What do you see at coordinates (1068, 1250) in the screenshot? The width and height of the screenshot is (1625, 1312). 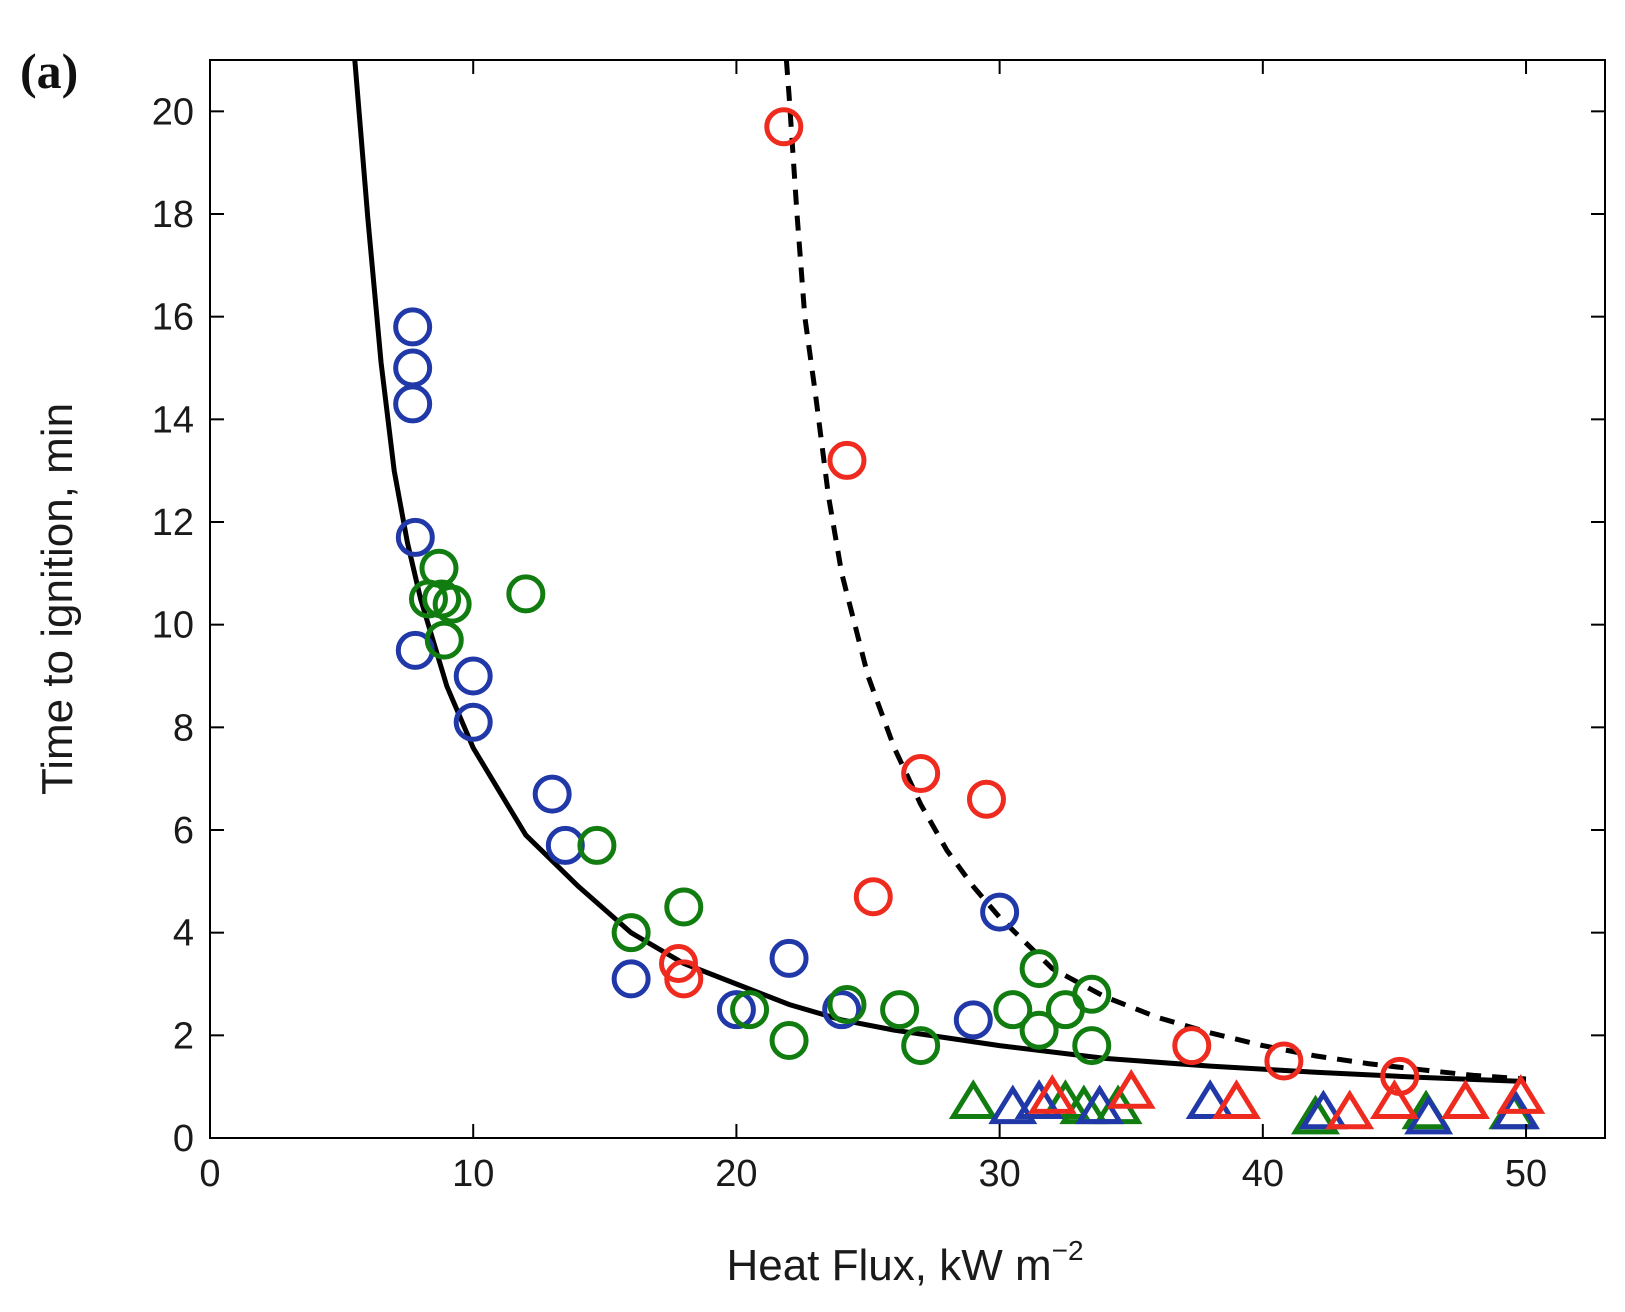 I see `x-axis-title-exponent: −2` at bounding box center [1068, 1250].